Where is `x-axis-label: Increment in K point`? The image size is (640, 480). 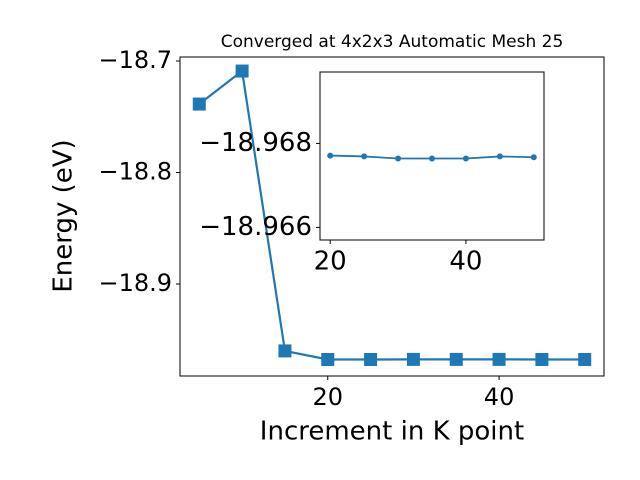
x-axis-label: Increment in K point is located at coordinates (392, 432).